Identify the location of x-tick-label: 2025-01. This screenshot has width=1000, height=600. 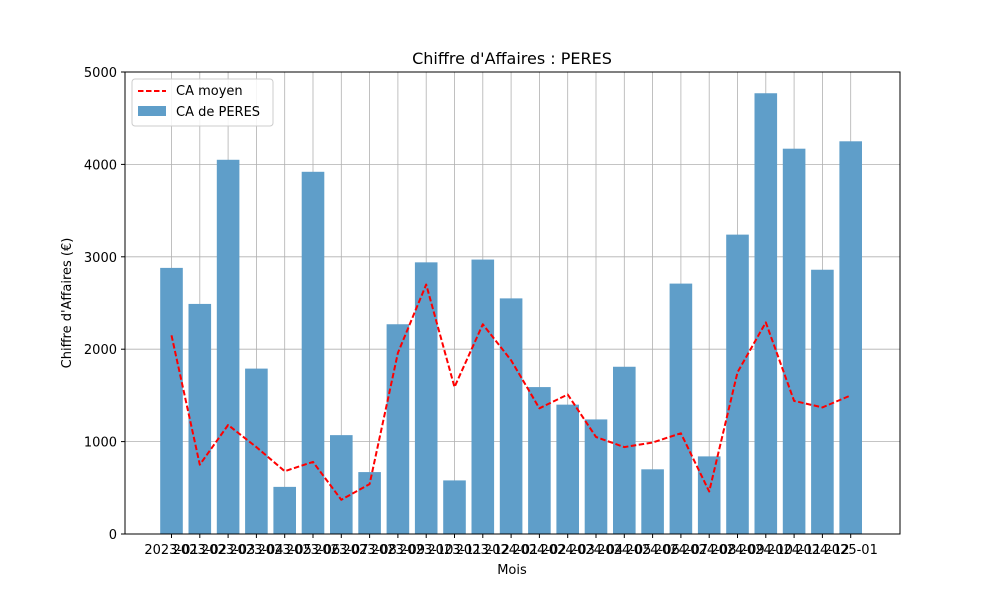
(851, 550).